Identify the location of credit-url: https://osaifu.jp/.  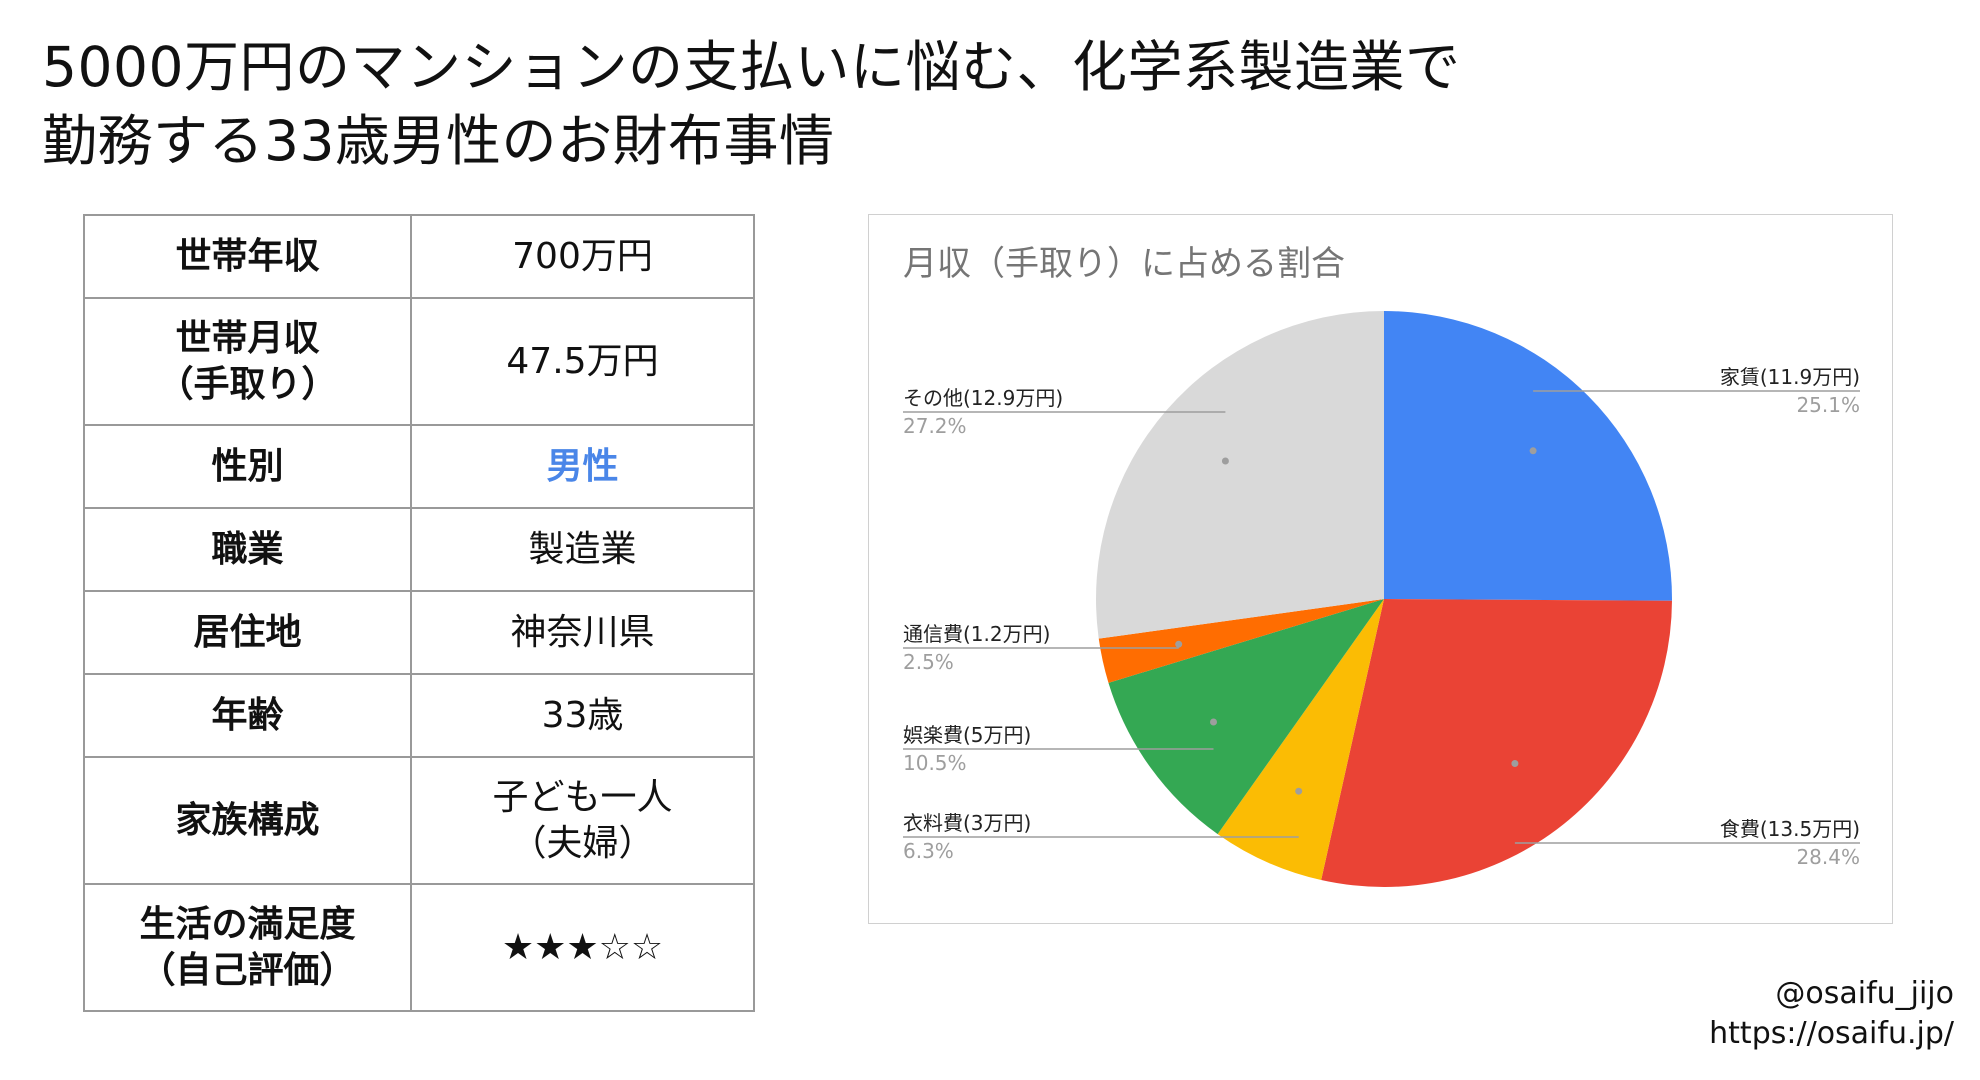
(1831, 1033).